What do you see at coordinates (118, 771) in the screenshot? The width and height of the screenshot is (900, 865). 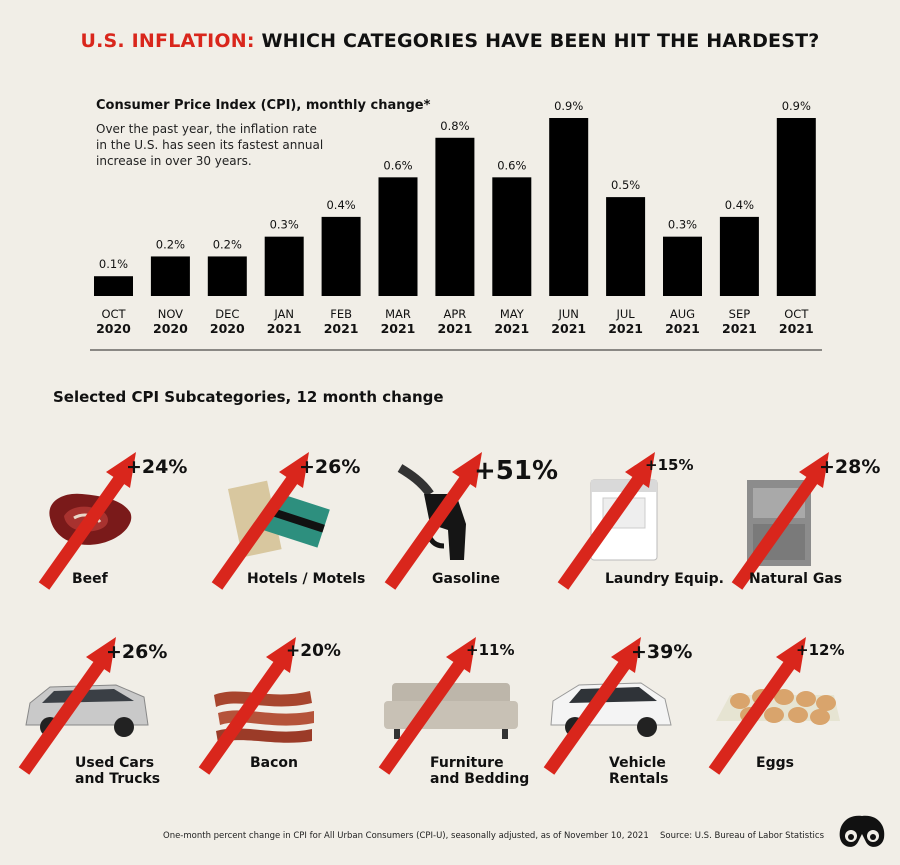 I see `subcategory-label: Used Cars and Trucks` at bounding box center [118, 771].